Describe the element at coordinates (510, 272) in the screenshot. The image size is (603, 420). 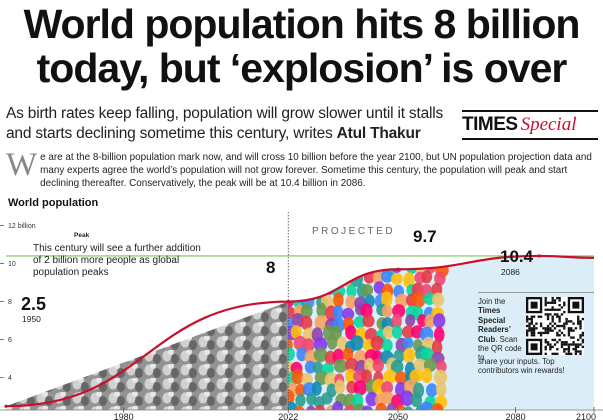
I see `peak-year-label: 2086` at that location.